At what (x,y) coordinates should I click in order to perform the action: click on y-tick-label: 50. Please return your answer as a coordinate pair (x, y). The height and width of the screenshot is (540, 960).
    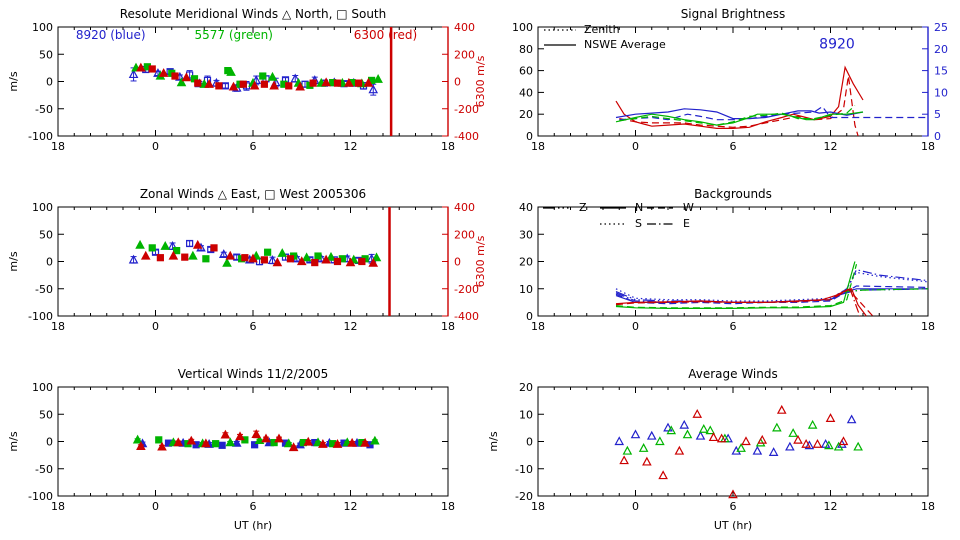
    Looking at the image, I should click on (46, 234).